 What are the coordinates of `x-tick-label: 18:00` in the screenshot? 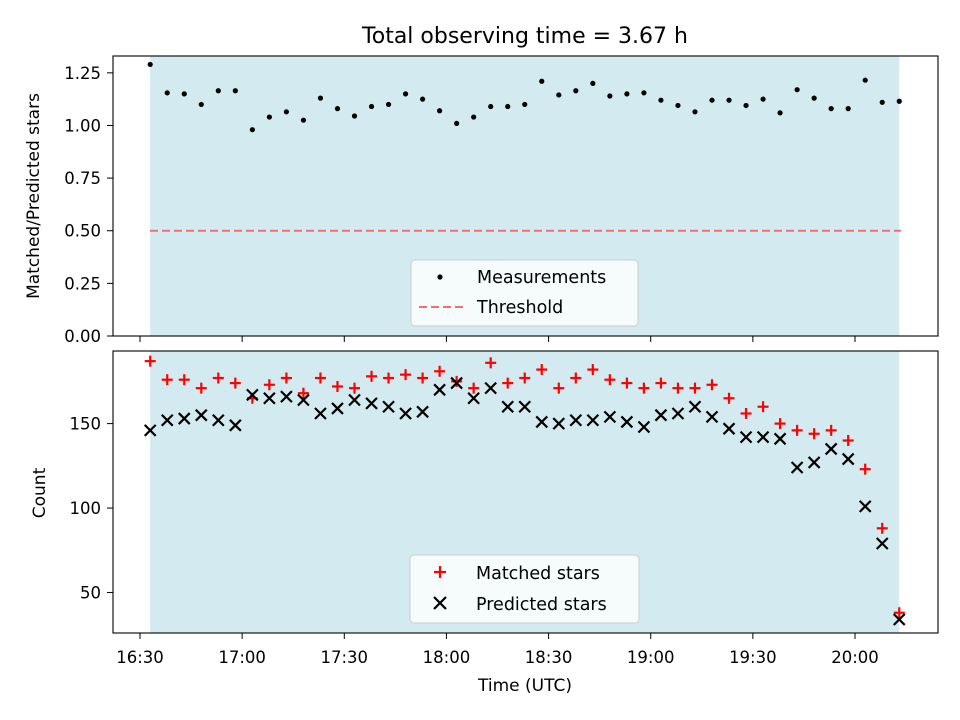 It's located at (447, 657).